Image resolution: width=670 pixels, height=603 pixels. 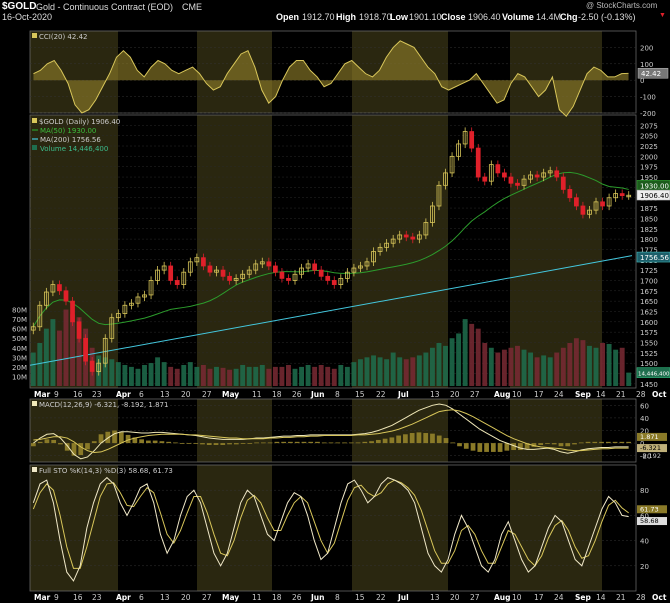 I want to click on x-tick-label: 8, so click(x=337, y=597).